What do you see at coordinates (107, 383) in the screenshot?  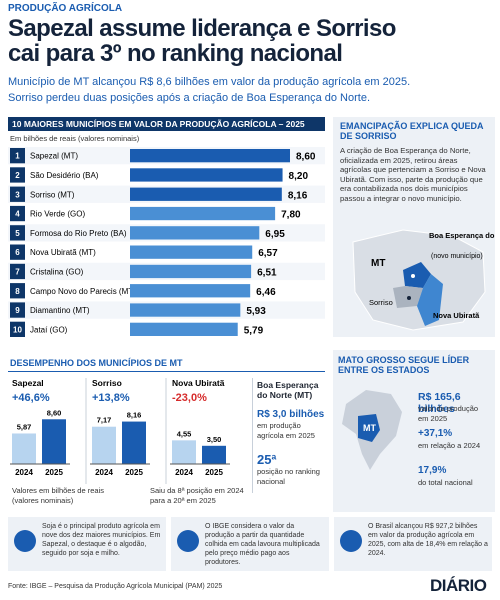 I see `group-name: Sorriso` at bounding box center [107, 383].